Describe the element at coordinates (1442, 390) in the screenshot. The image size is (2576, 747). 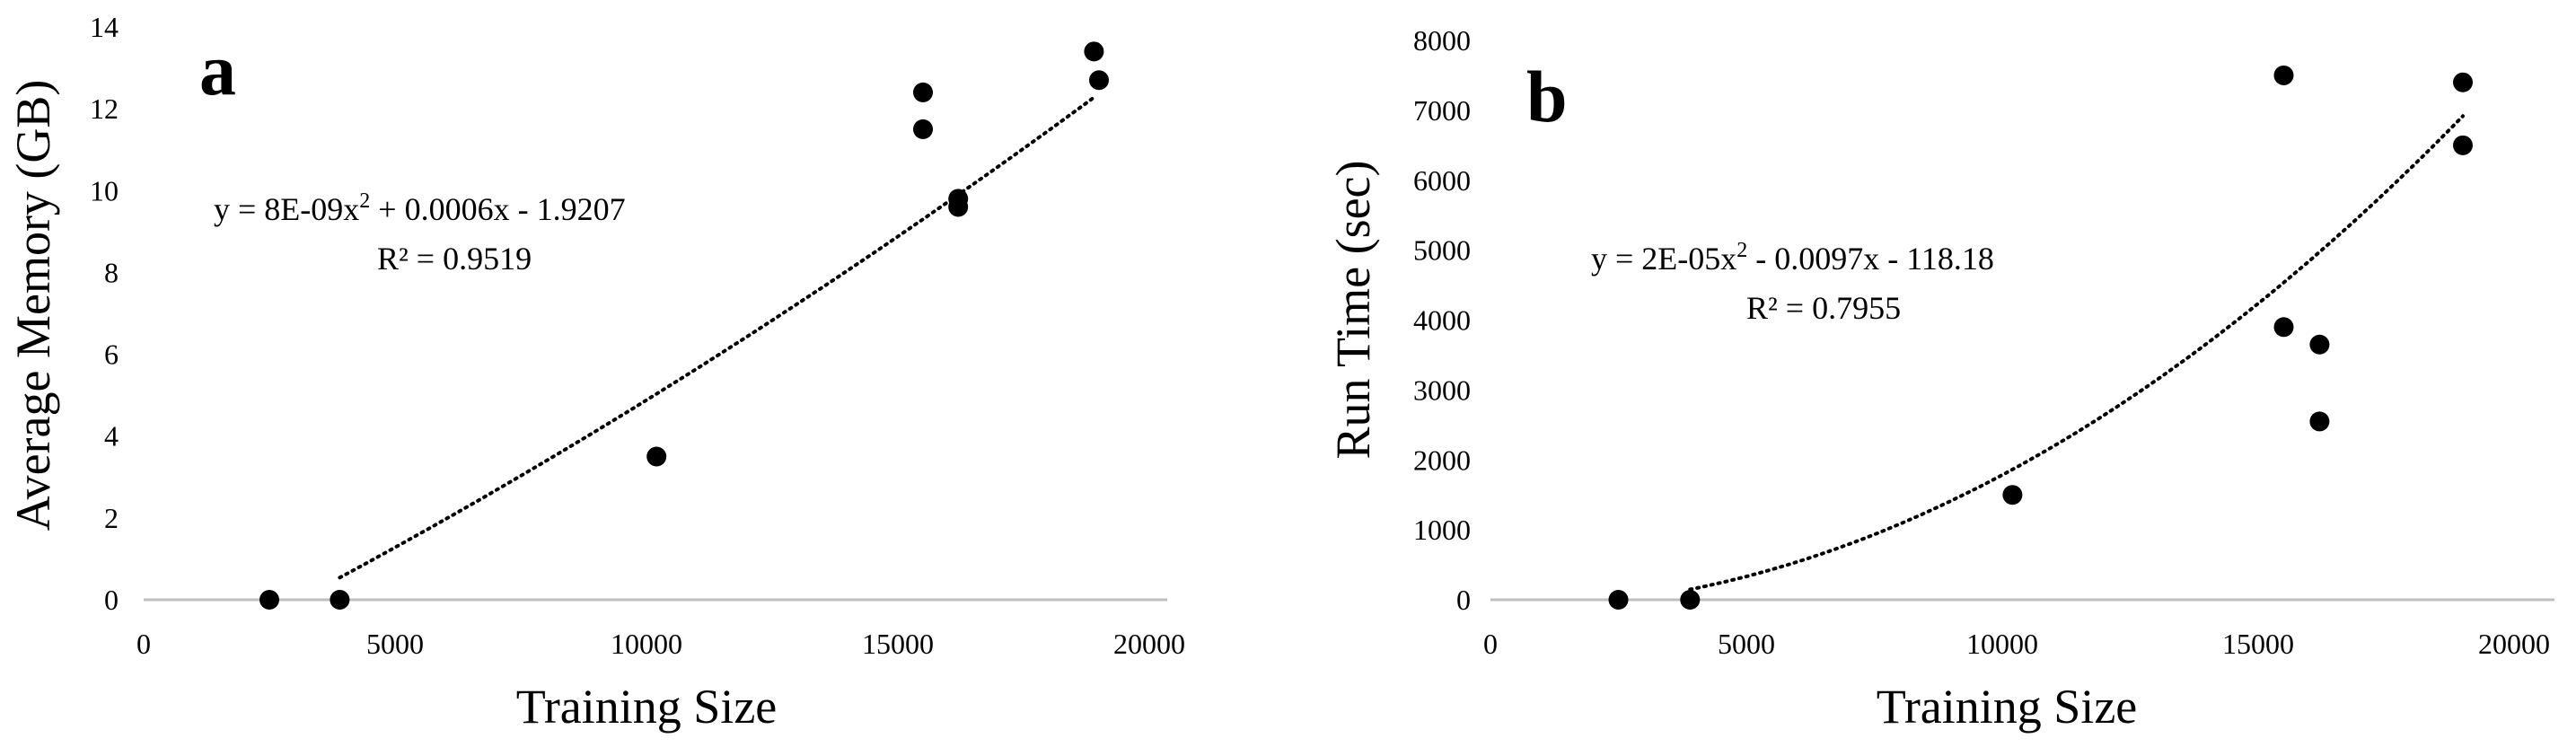
I see `y-tick-label: 3000` at that location.